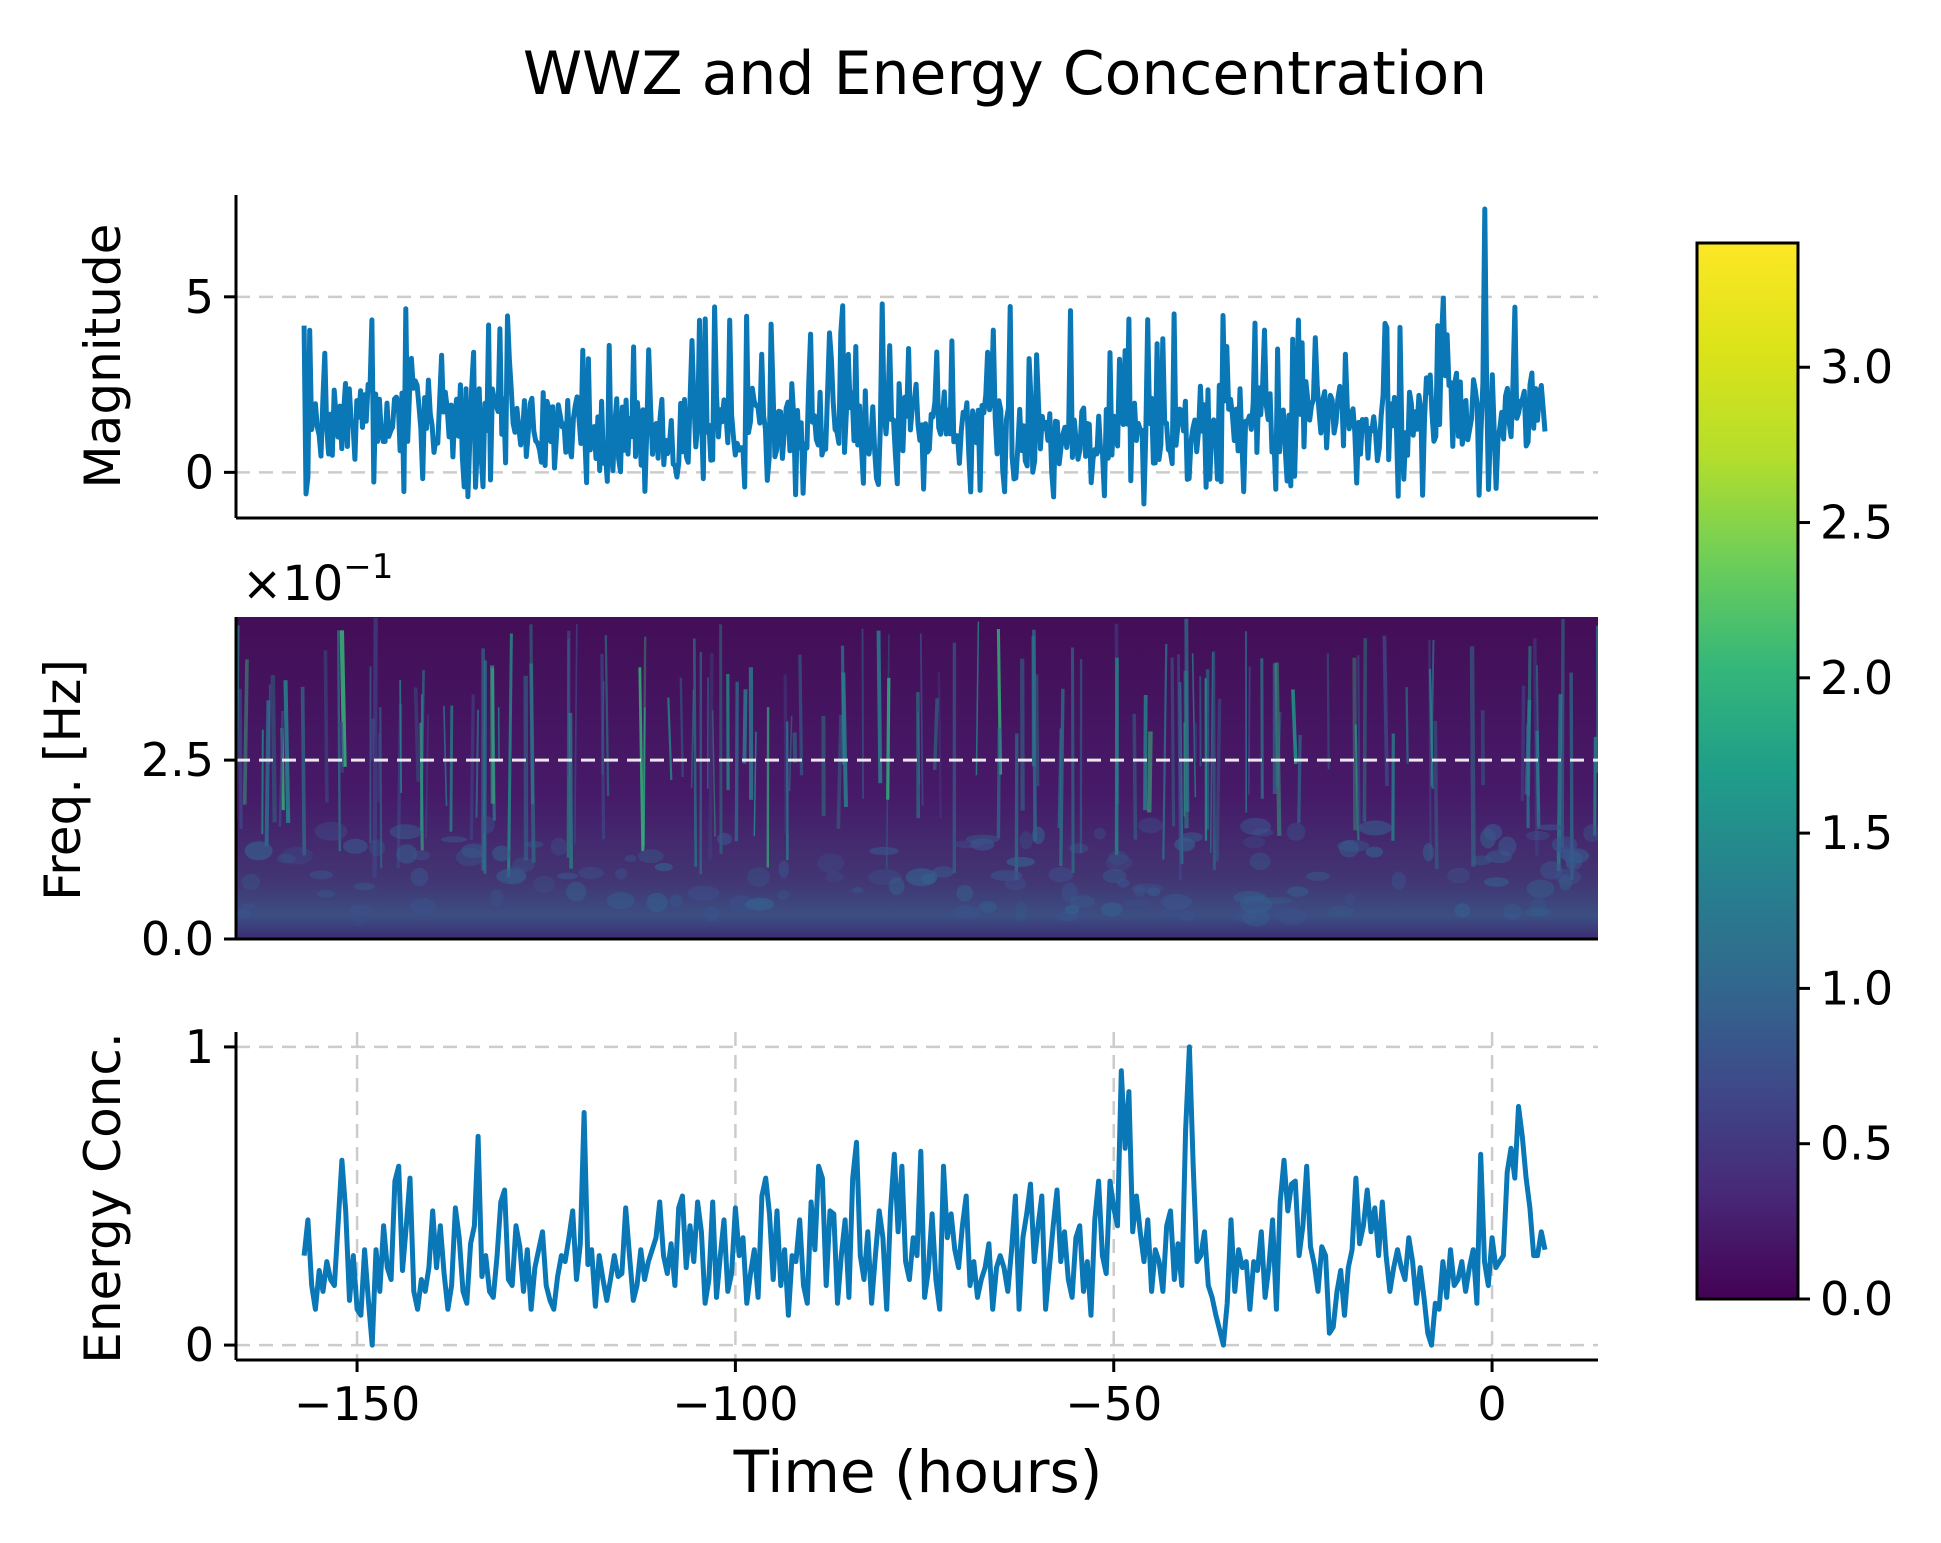  I want to click on wwz-offset-exponent: −1, so click(368, 567).